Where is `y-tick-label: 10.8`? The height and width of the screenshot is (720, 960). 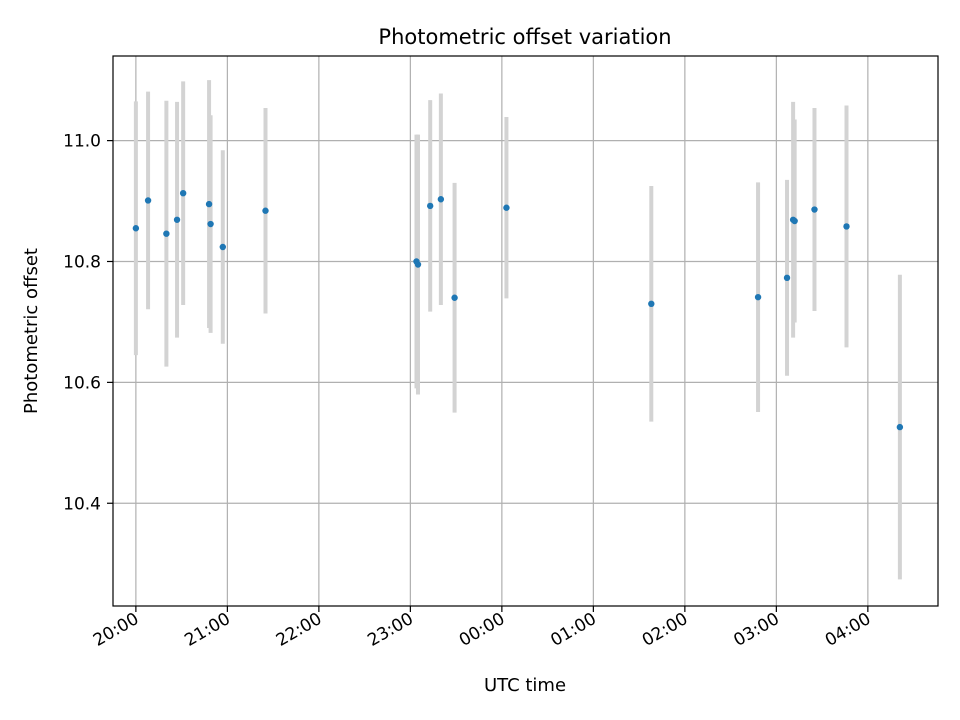
y-tick-label: 10.8 is located at coordinates (82, 262).